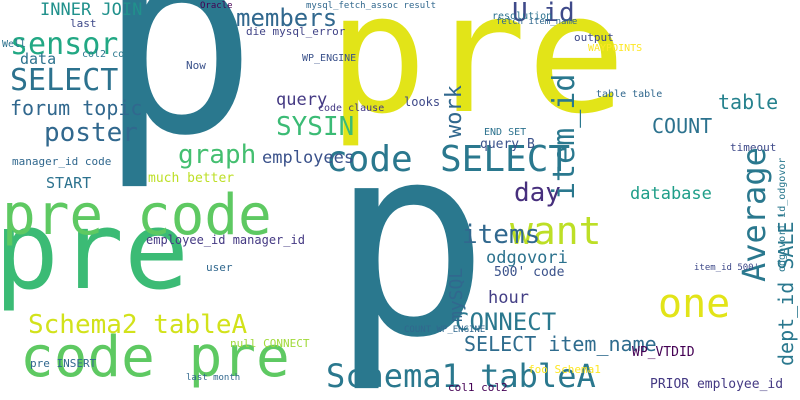 The height and width of the screenshot is (400, 800). What do you see at coordinates (14, 44) in the screenshot?
I see `cloud-word: Well` at bounding box center [14, 44].